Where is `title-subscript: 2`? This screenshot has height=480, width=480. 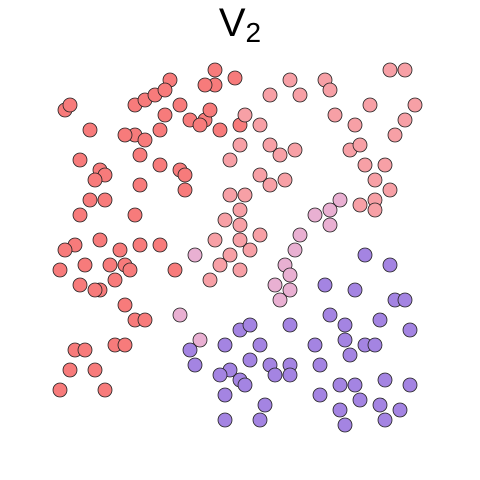
title-subscript: 2 is located at coordinates (254, 32).